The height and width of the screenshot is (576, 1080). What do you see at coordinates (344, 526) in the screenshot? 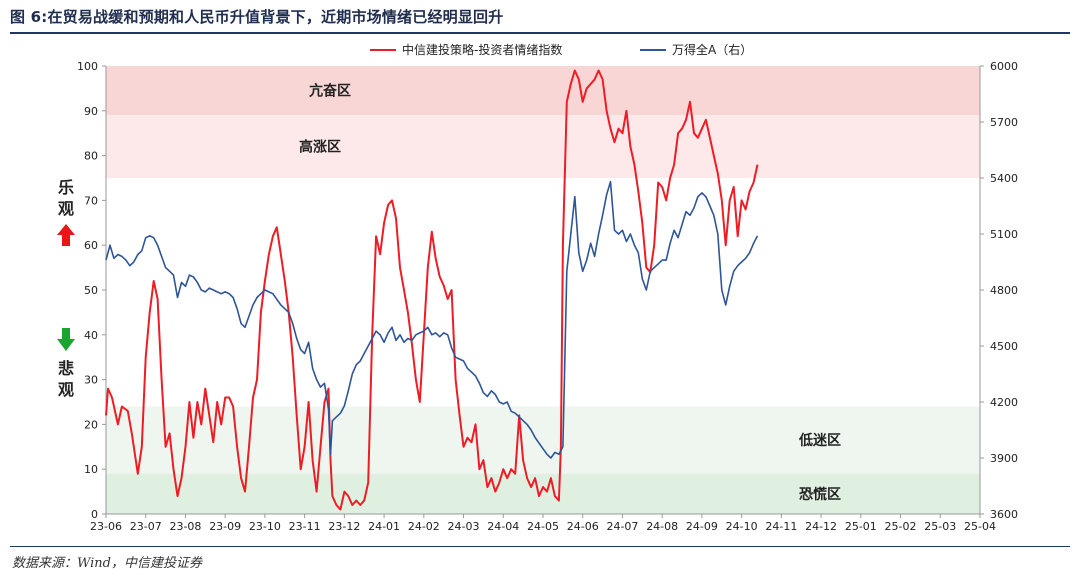
I see `x-tick-label-6: 23-12` at bounding box center [344, 526].